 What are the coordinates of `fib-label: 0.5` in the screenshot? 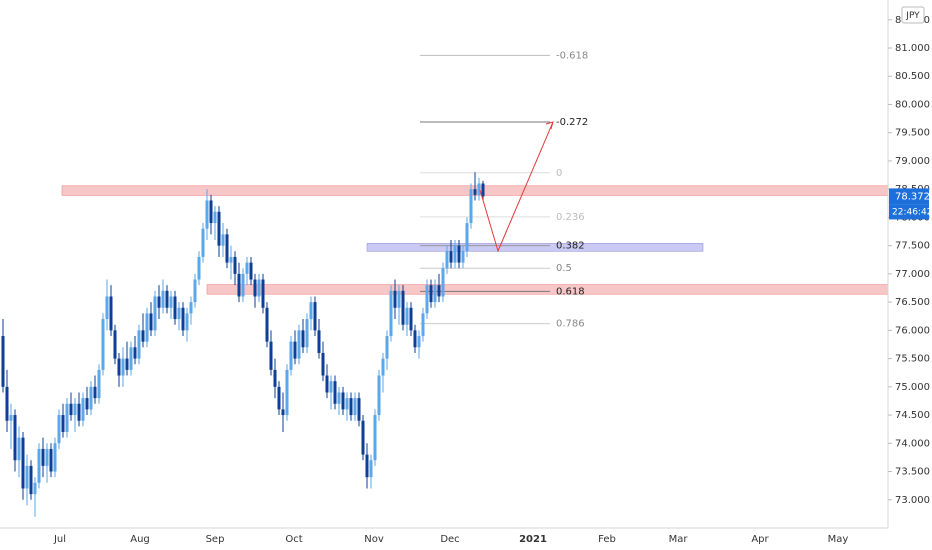 It's located at (564, 268).